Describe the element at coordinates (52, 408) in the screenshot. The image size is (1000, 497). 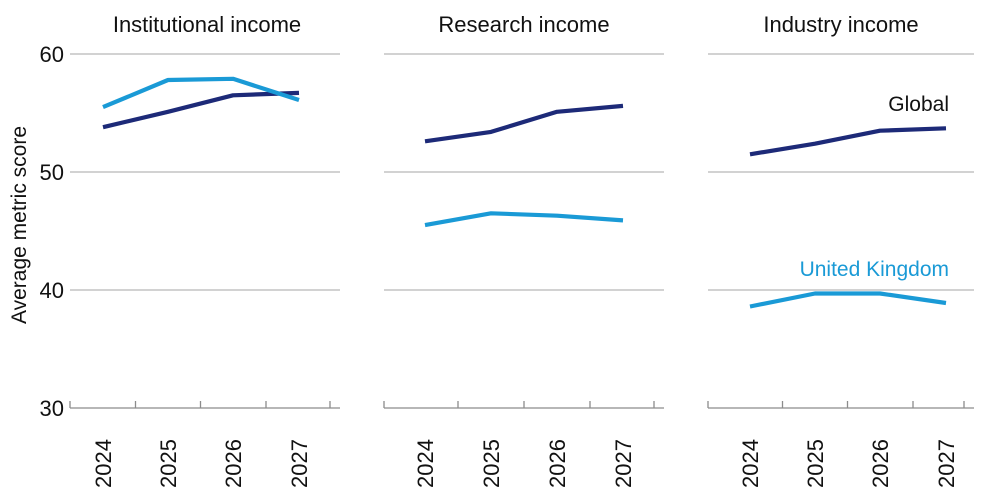
I see `y-tick-label: 30` at that location.